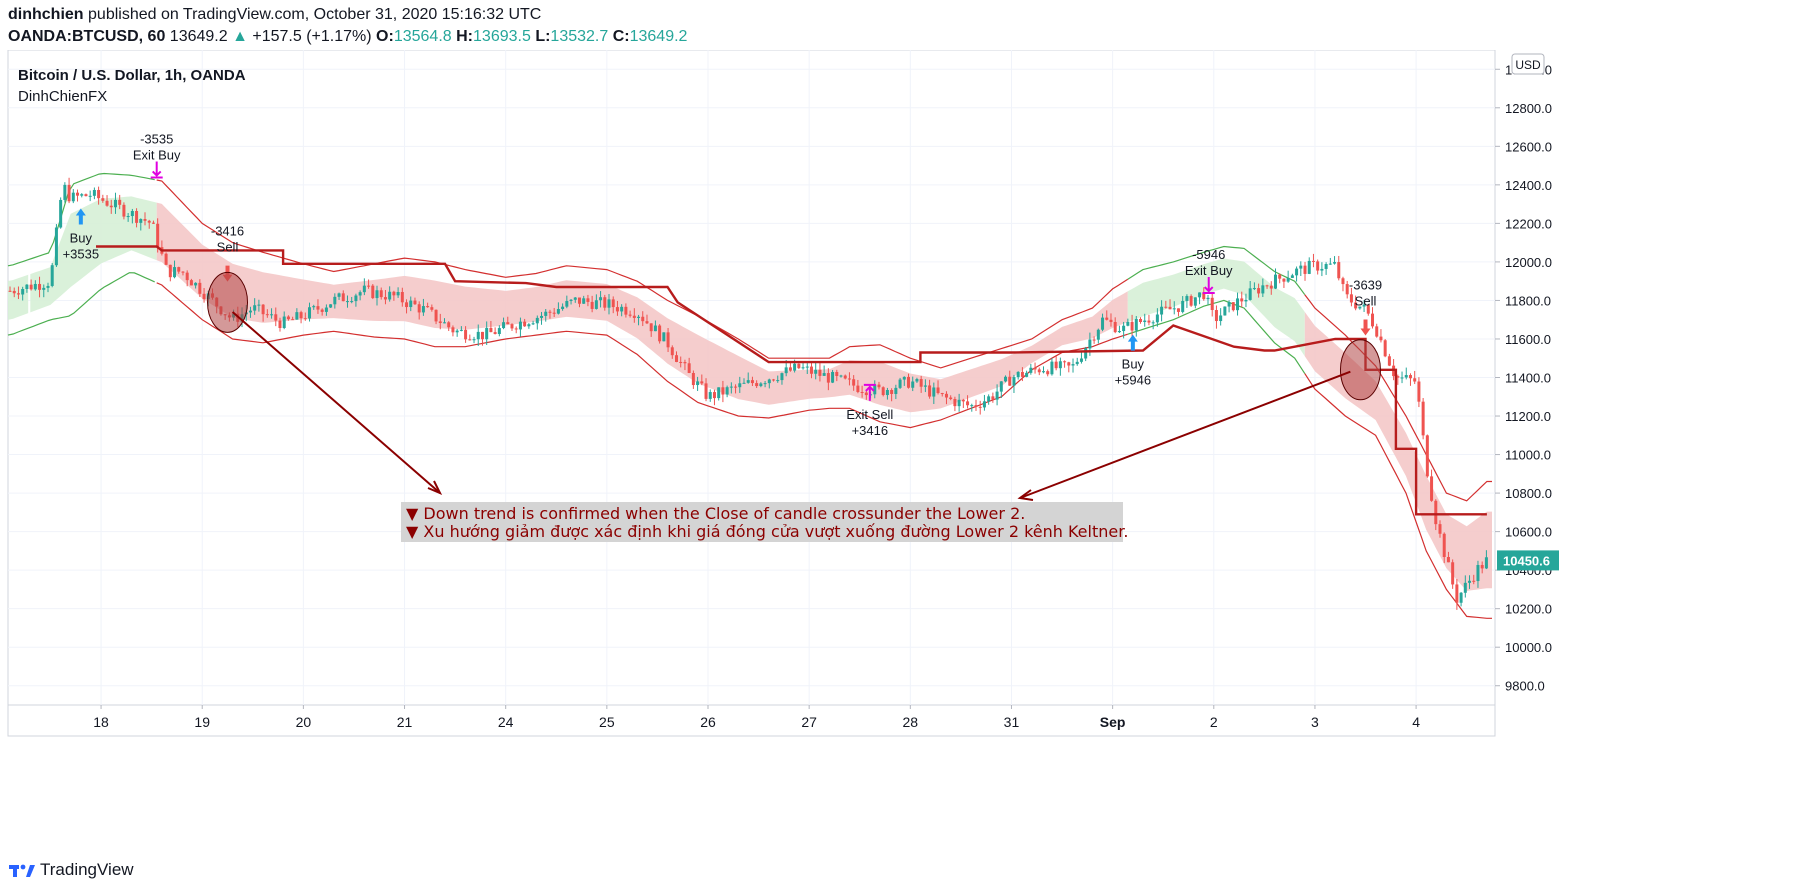  I want to click on indicator-name: DinhChienFX, so click(63, 96).